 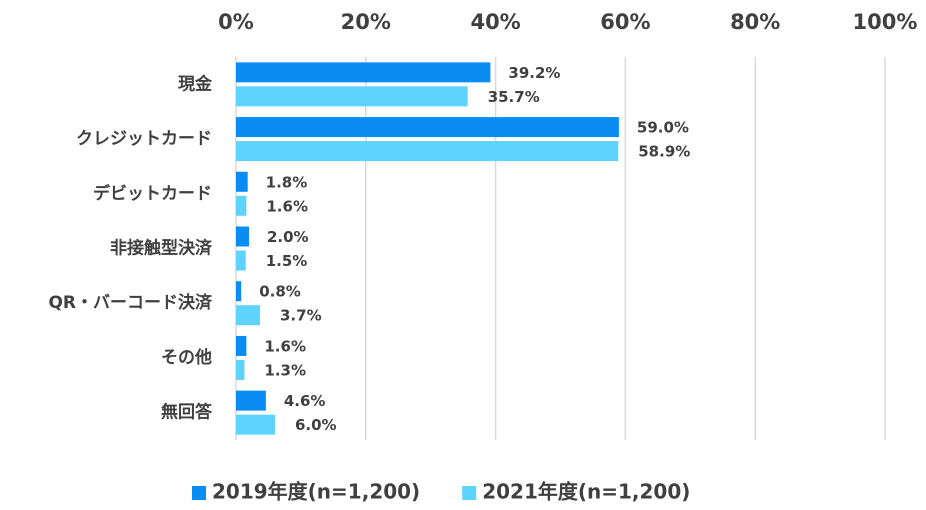 I want to click on y-tick-label: 無回答, so click(x=187, y=412).